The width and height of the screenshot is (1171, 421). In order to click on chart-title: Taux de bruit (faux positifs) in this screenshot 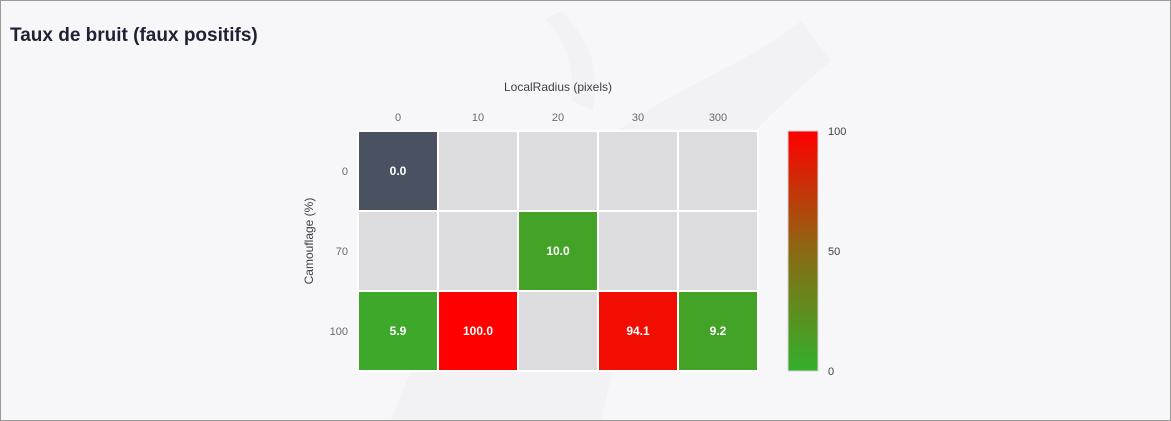, I will do `click(134, 35)`.